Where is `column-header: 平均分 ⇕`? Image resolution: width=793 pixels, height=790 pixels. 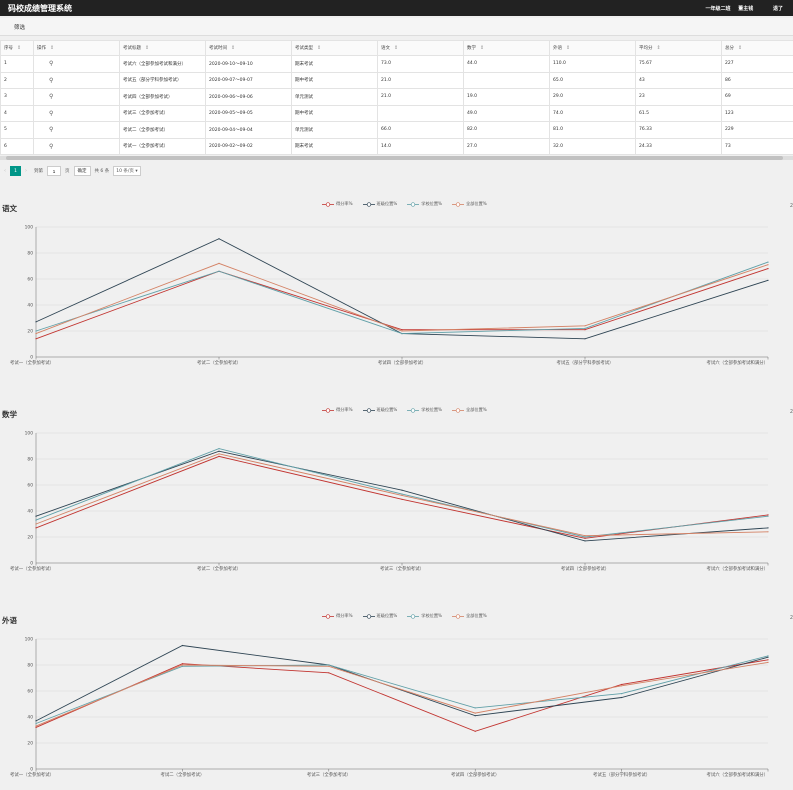 column-header: 平均分 ⇕ is located at coordinates (678, 48).